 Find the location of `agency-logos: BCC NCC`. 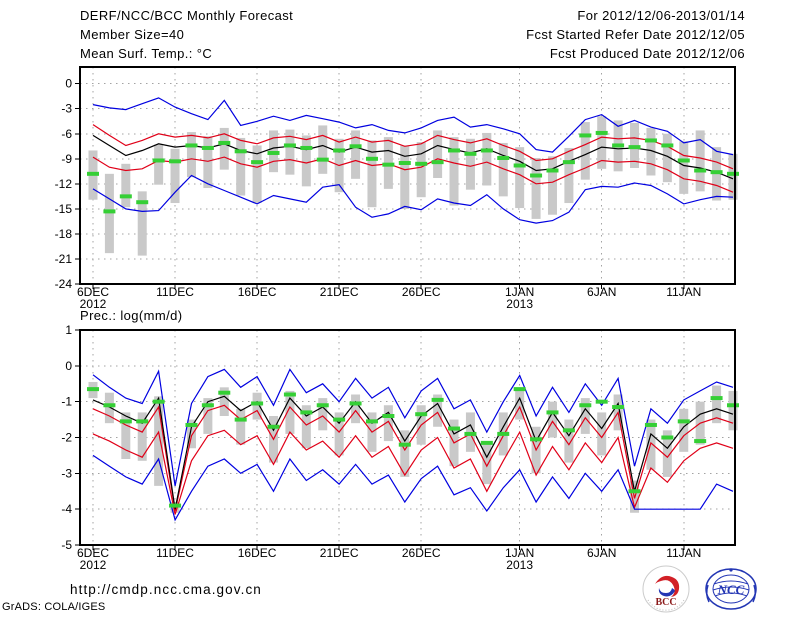

agency-logos: BCC NCC is located at coordinates (699, 589).